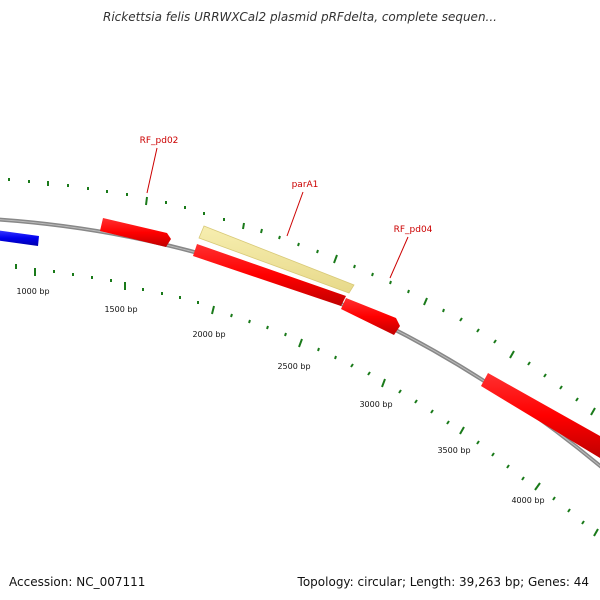 This screenshot has height=600, width=600. I want to click on scale-label: 4000 bp, so click(527, 500).